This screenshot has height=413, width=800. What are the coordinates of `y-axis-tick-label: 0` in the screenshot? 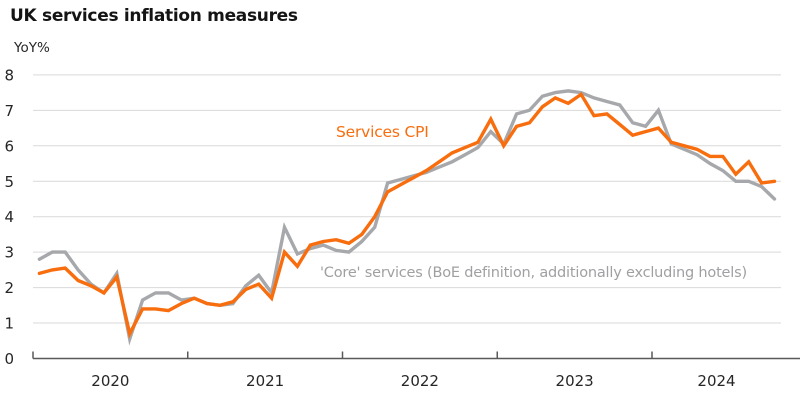 It's located at (9, 359).